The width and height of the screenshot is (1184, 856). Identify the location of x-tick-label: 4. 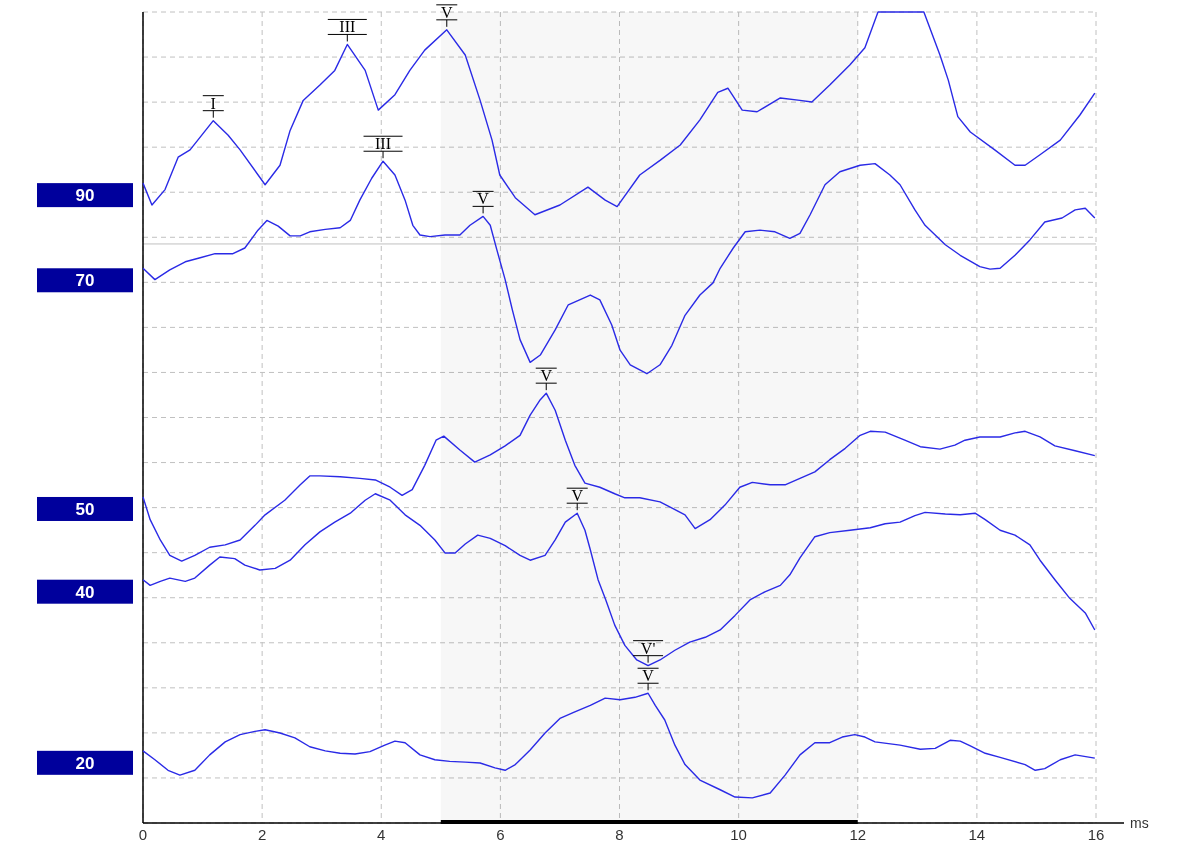
(381, 834).